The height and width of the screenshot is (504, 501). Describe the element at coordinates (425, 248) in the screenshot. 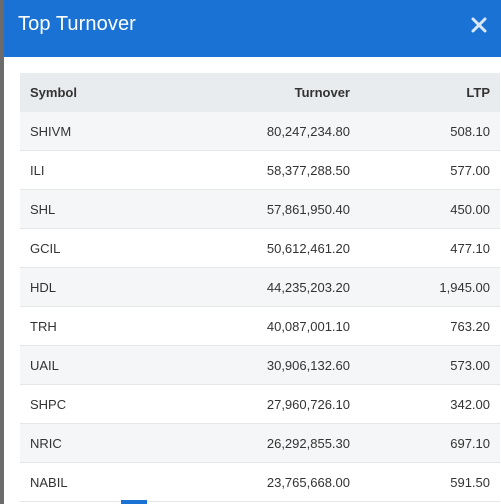

I see `cell-ltp: 477.10` at that location.